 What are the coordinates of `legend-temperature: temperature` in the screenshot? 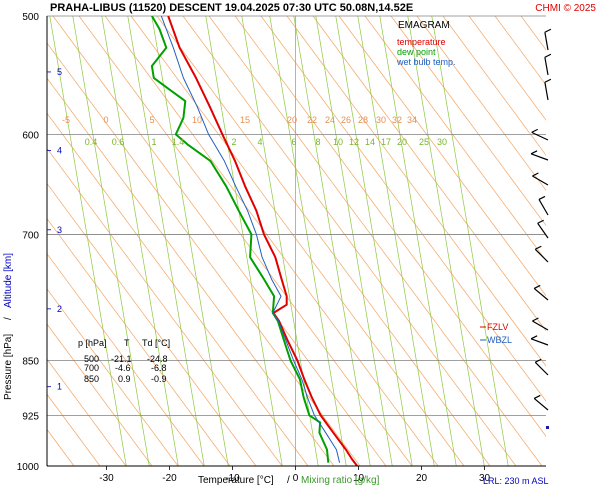 It's located at (421, 42).